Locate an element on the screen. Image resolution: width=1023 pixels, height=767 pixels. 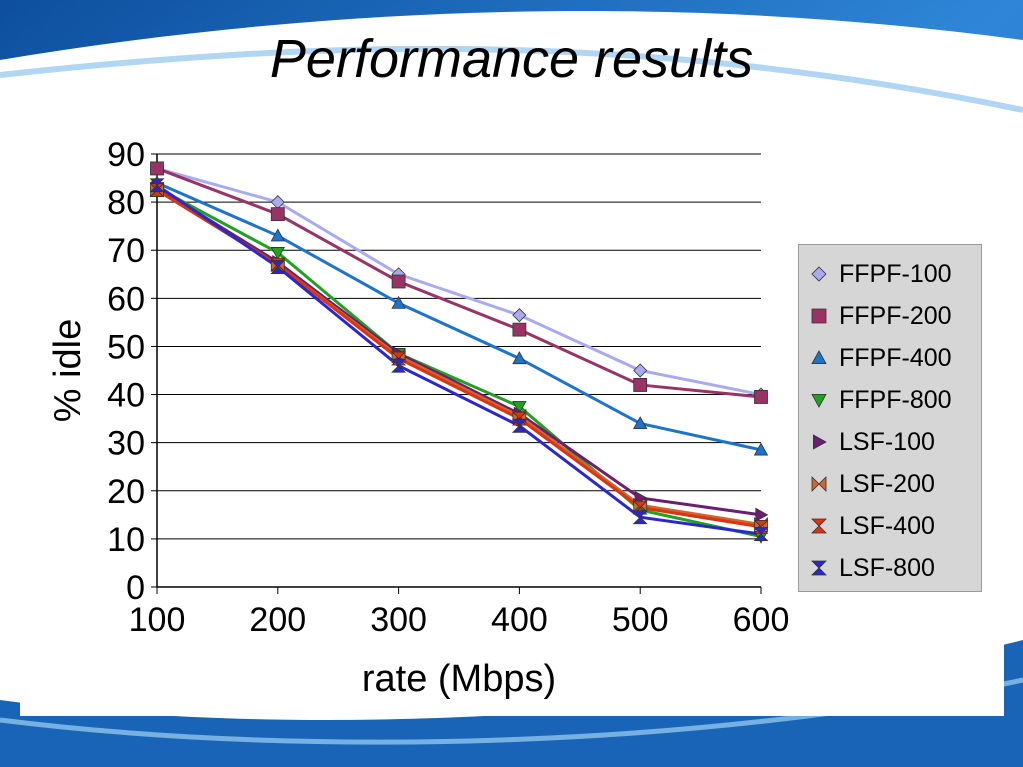
slide-title: Performance results is located at coordinates (511, 59).